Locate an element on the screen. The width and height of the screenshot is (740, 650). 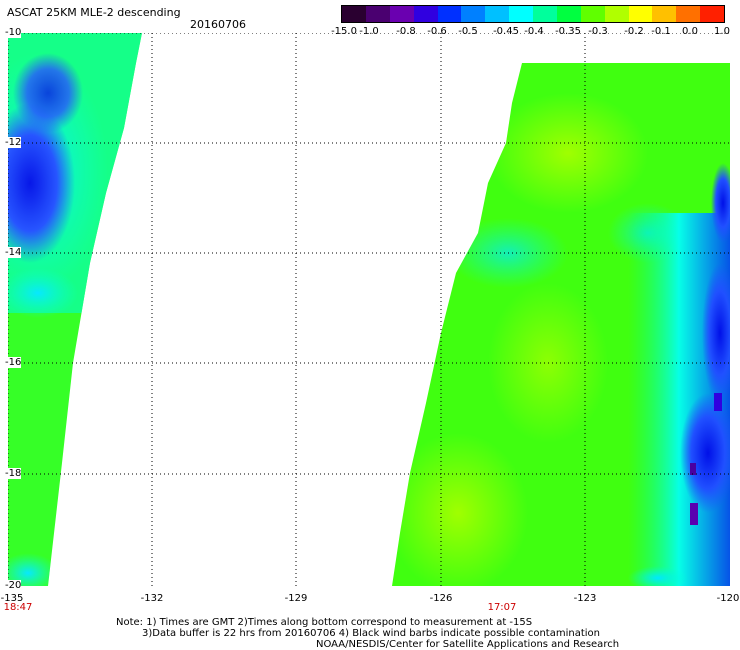
colorbar-label: -0.1 is located at coordinates (661, 31).